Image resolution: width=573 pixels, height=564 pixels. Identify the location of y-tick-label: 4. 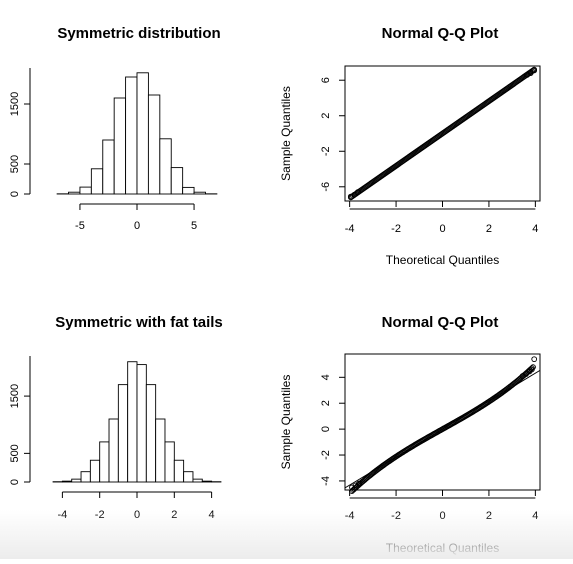
(326, 377).